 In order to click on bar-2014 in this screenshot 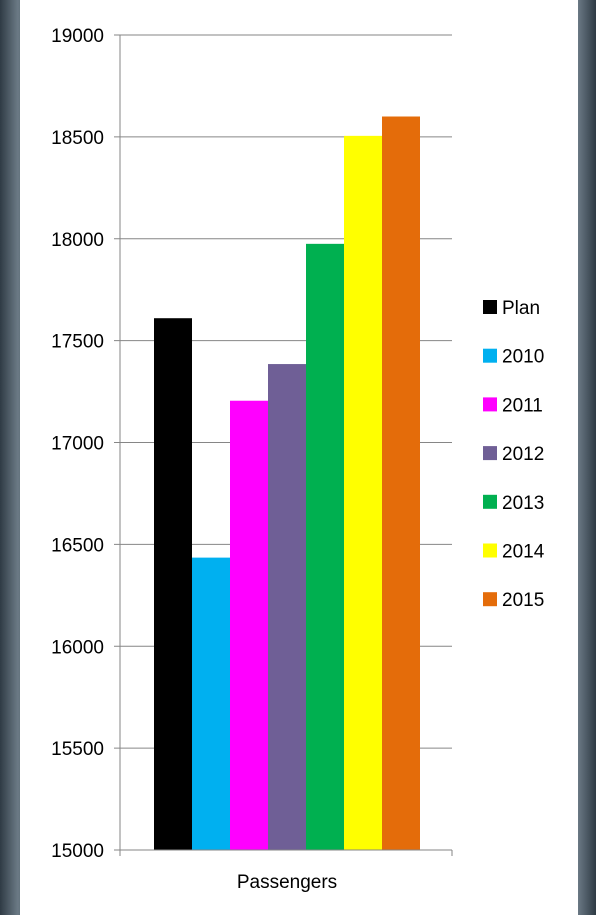, I will do `click(363, 492)`.